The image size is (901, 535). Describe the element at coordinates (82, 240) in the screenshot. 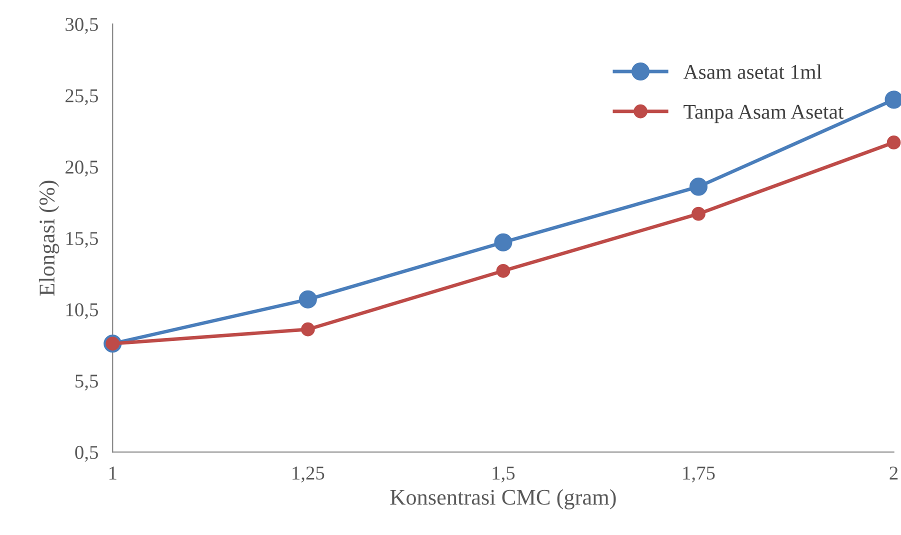

I see `y-tick-label: 15,5` at that location.